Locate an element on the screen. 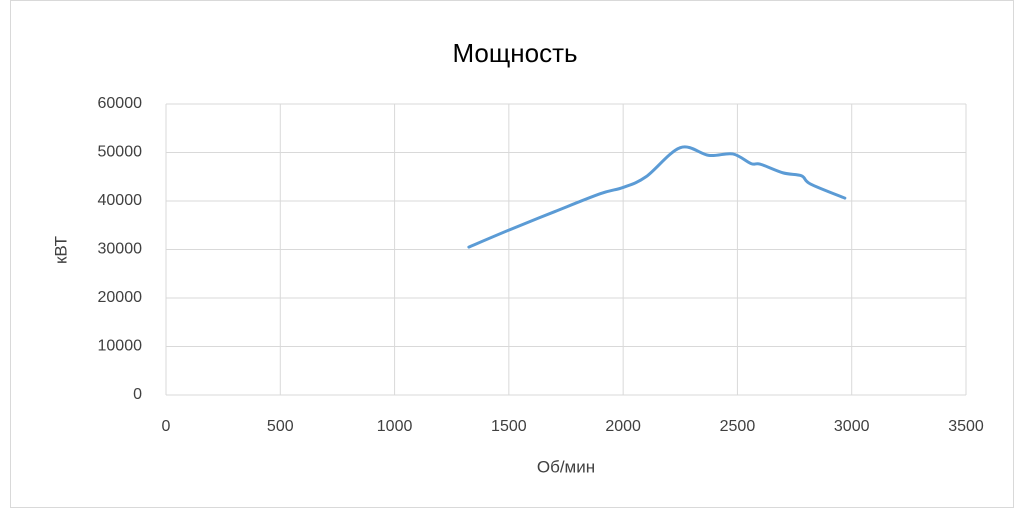  x-tick-label: 0 is located at coordinates (166, 426).